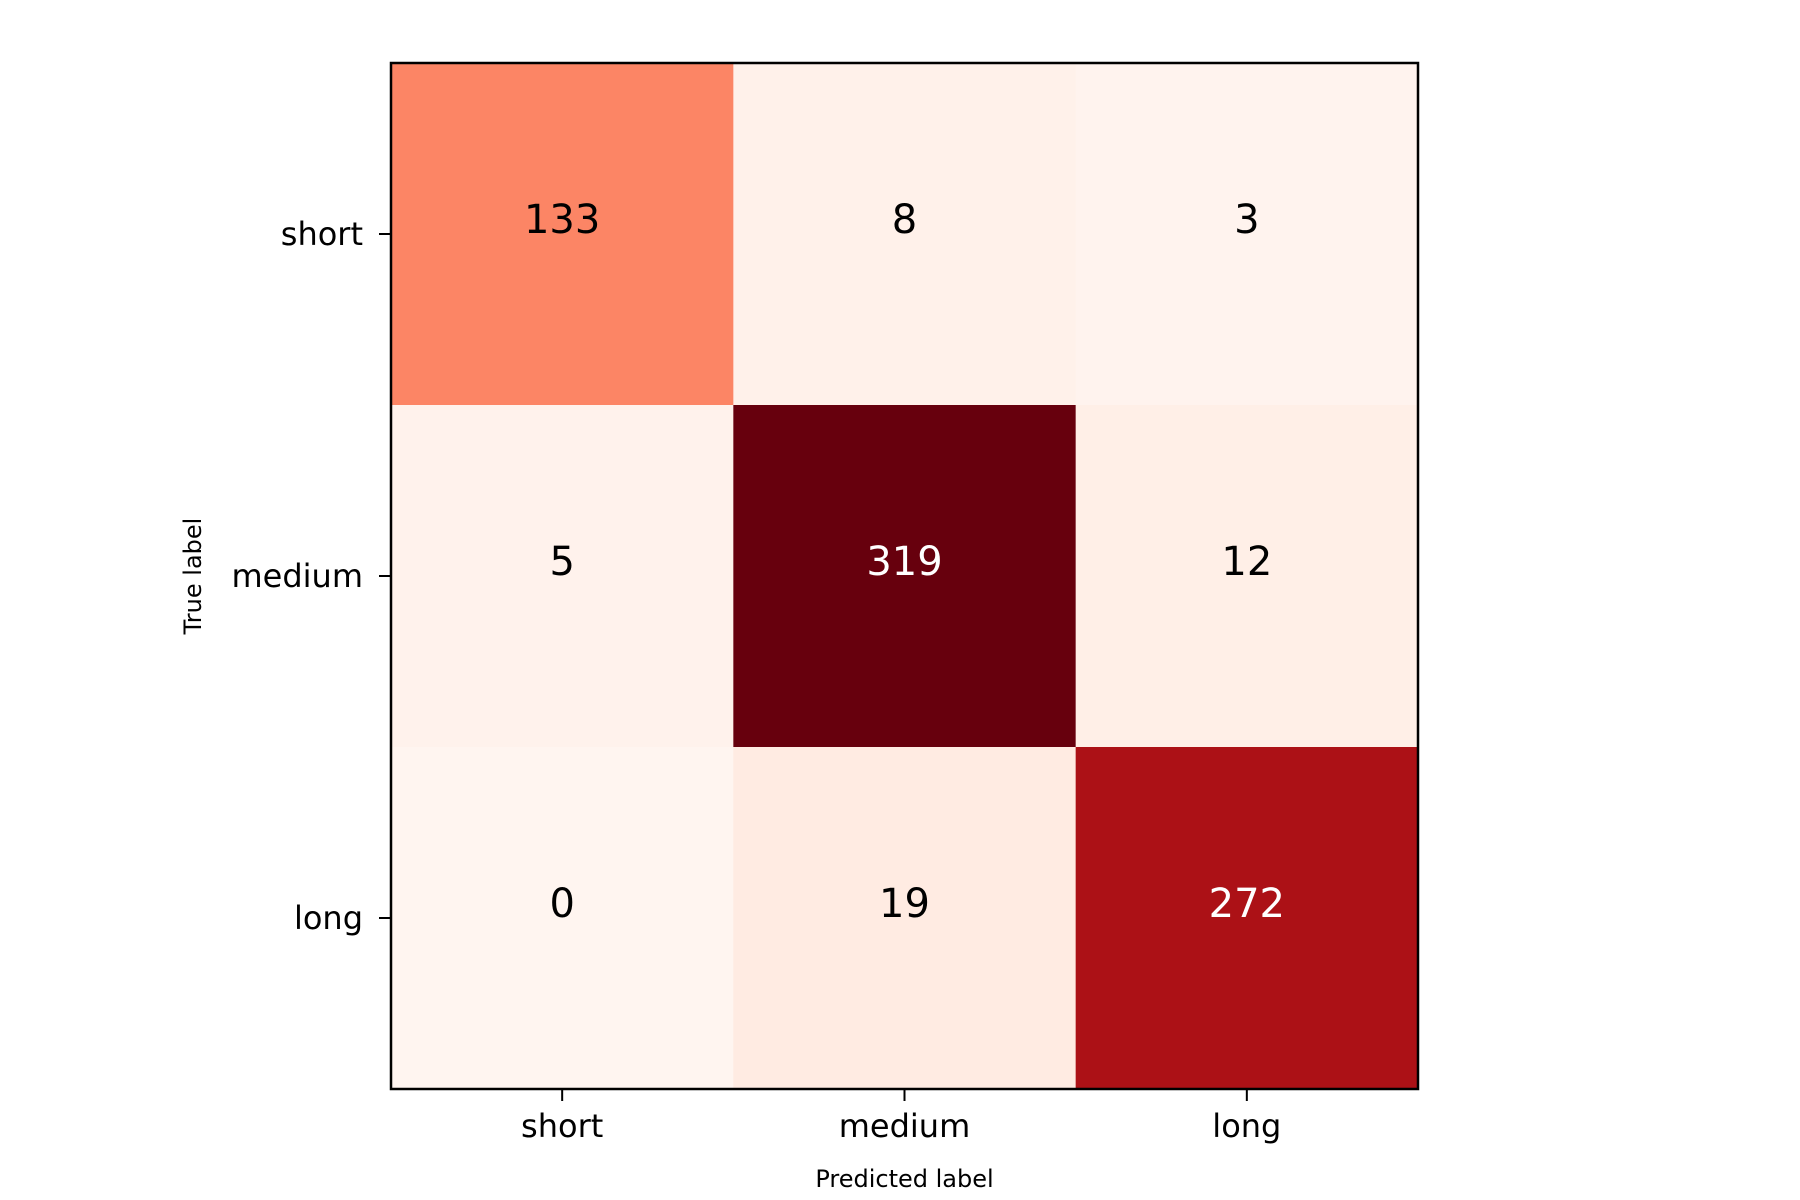 Image resolution: width=1800 pixels, height=1200 pixels. Describe the element at coordinates (905, 1126) in the screenshot. I see `x-tick-label: medium` at that location.